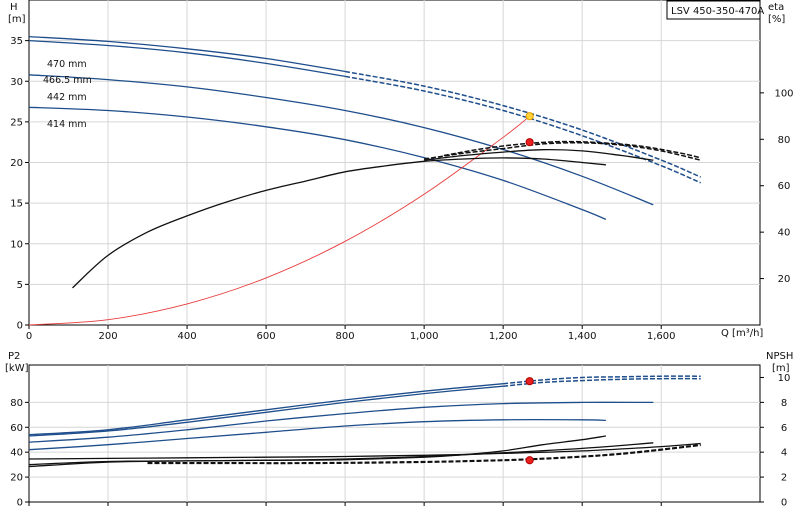 This screenshot has height=520, width=800. What do you see at coordinates (16, 122) in the screenshot?
I see `y-left-tick-label: 25` at bounding box center [16, 122].